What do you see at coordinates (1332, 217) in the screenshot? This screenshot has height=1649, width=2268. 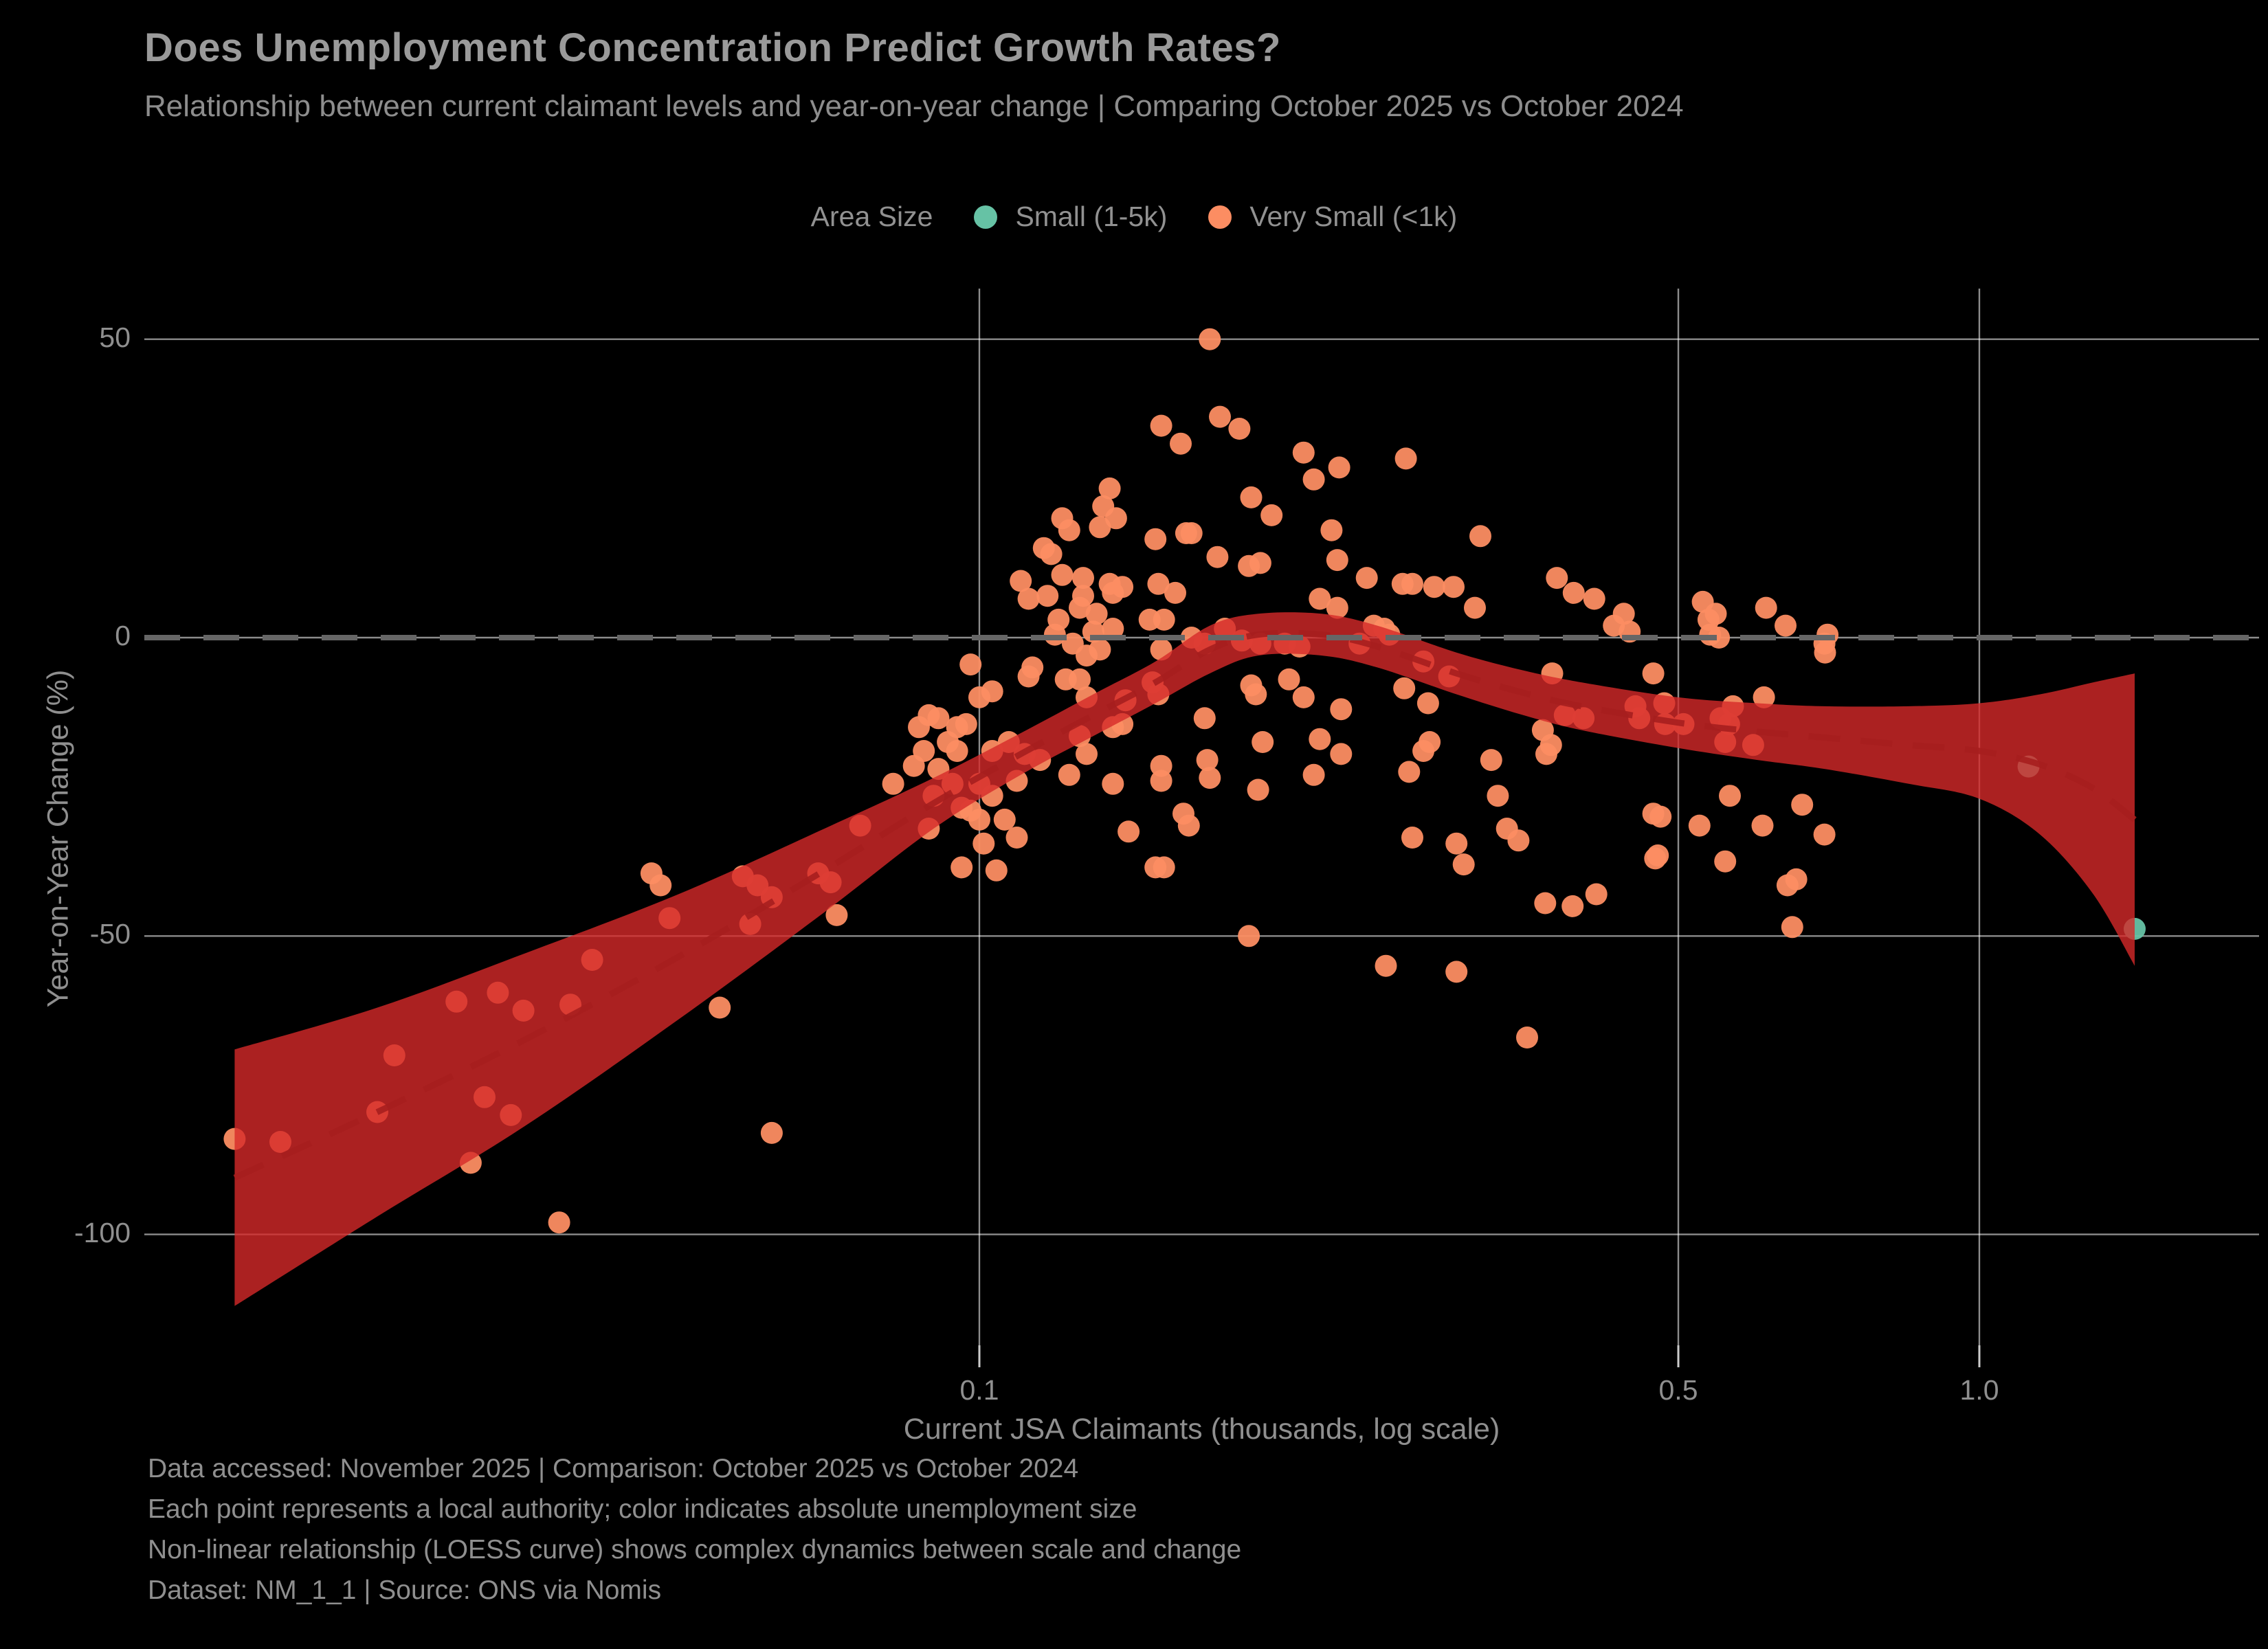 I see `legend-item-very-small: Very Small (<1k)` at bounding box center [1332, 217].